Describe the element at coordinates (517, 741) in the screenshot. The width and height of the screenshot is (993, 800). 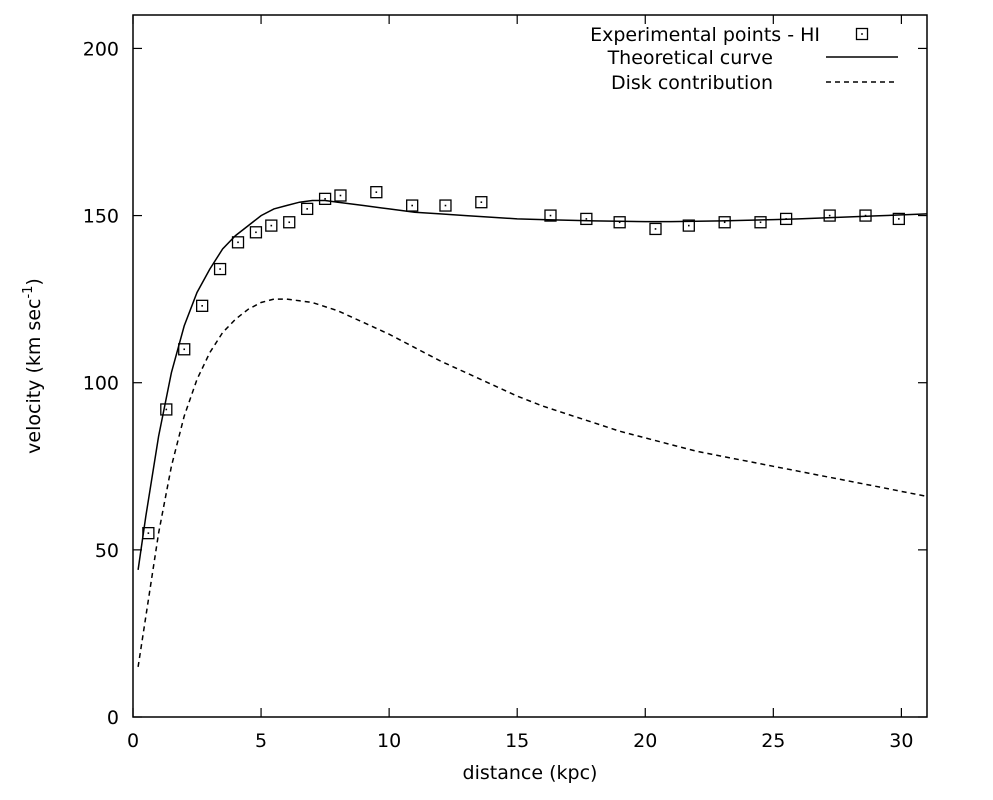
I see `x-tick-label: 15` at that location.